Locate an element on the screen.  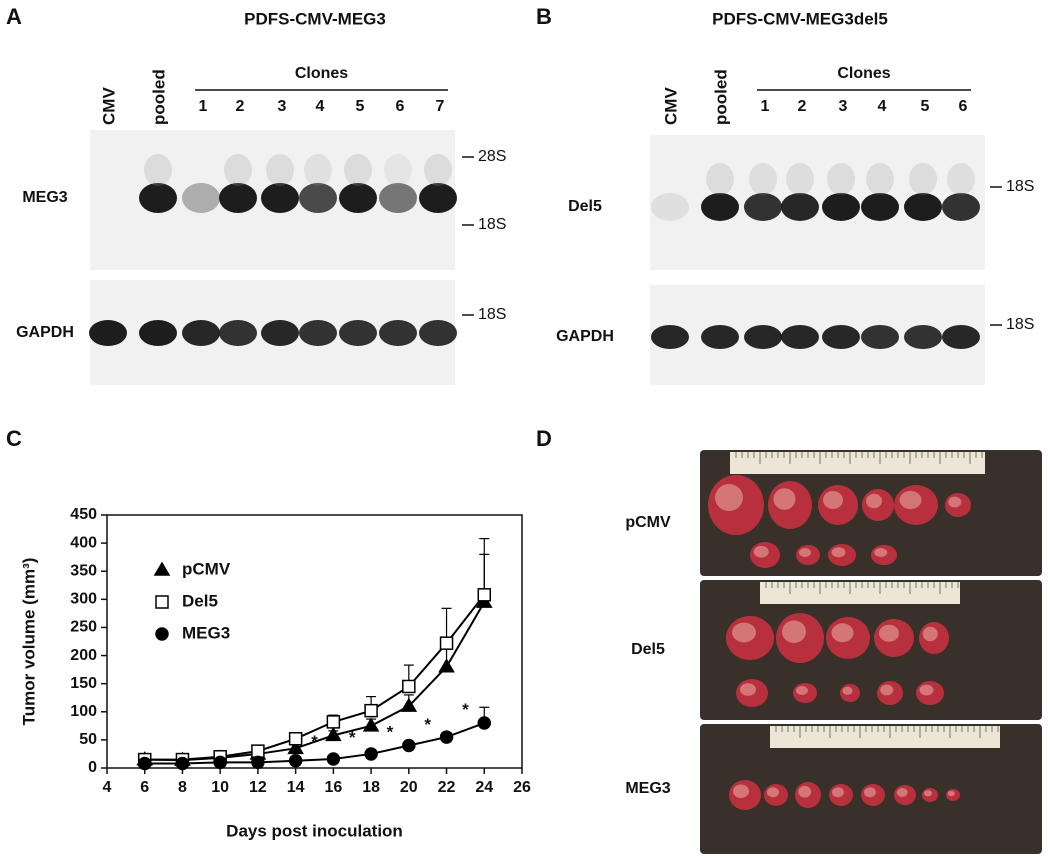
panel-title: PDFS-CMV-MEG3 is located at coordinates (315, 18).